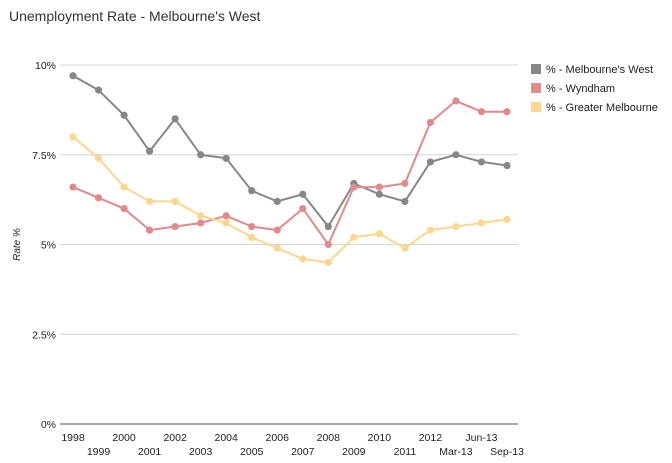 Image resolution: width=672 pixels, height=463 pixels. Describe the element at coordinates (481, 438) in the screenshot. I see `x-tick-label: Jun-13` at that location.